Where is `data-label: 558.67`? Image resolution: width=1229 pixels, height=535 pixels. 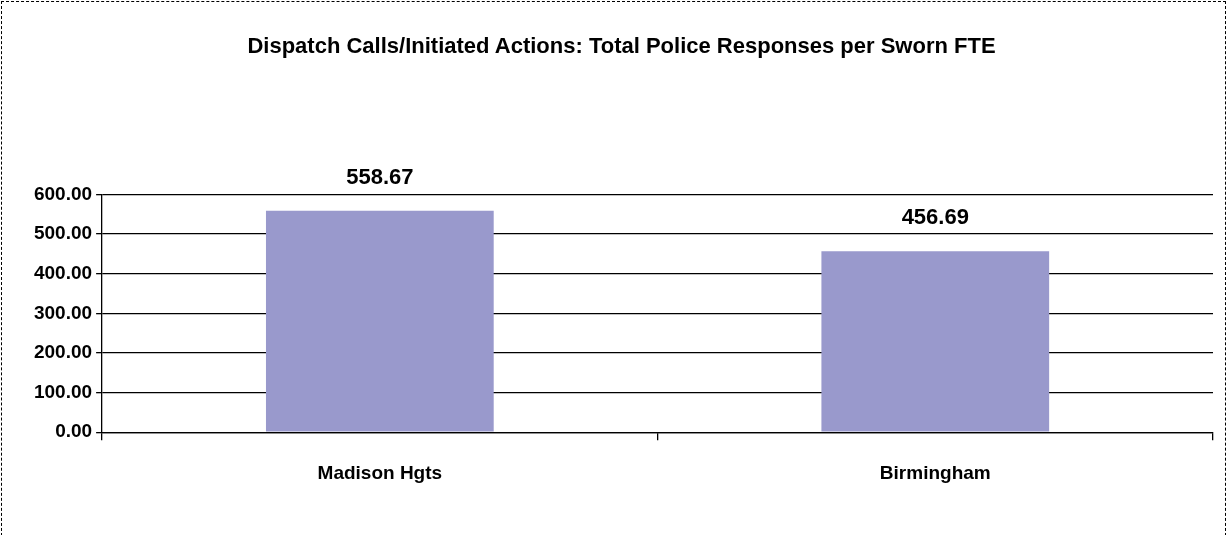 data-label: 558.67 is located at coordinates (380, 176).